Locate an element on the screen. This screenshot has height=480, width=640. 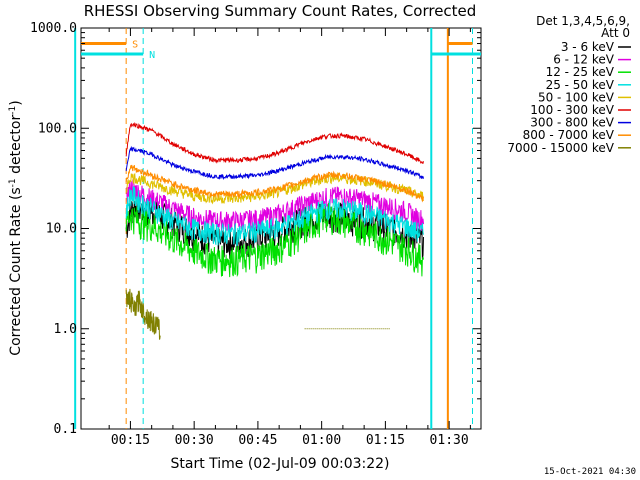
y-axis-title-end: ) is located at coordinates (16, 102).